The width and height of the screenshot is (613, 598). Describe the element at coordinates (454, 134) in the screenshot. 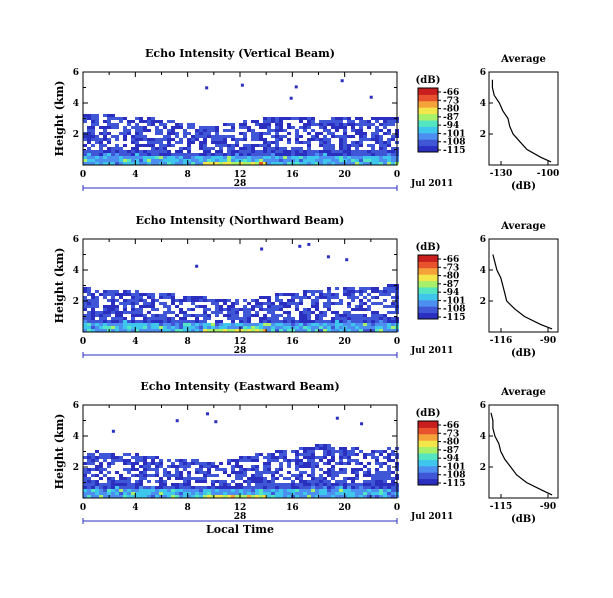

I see `colorbar-tick-label: -101` at that location.